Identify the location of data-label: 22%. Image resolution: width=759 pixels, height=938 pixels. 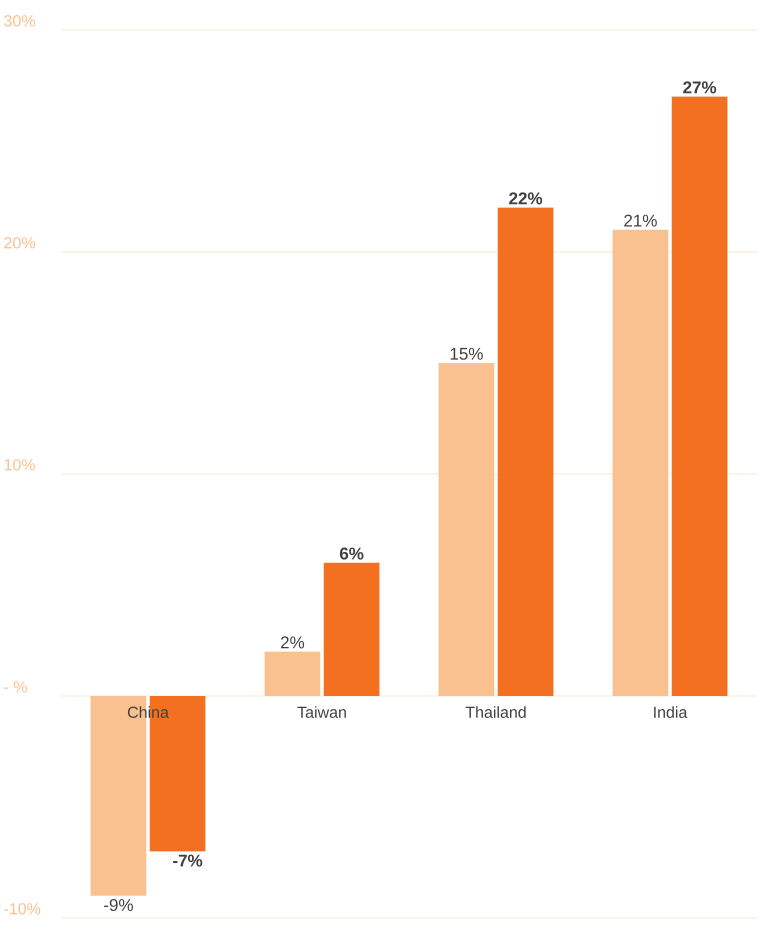
(525, 198).